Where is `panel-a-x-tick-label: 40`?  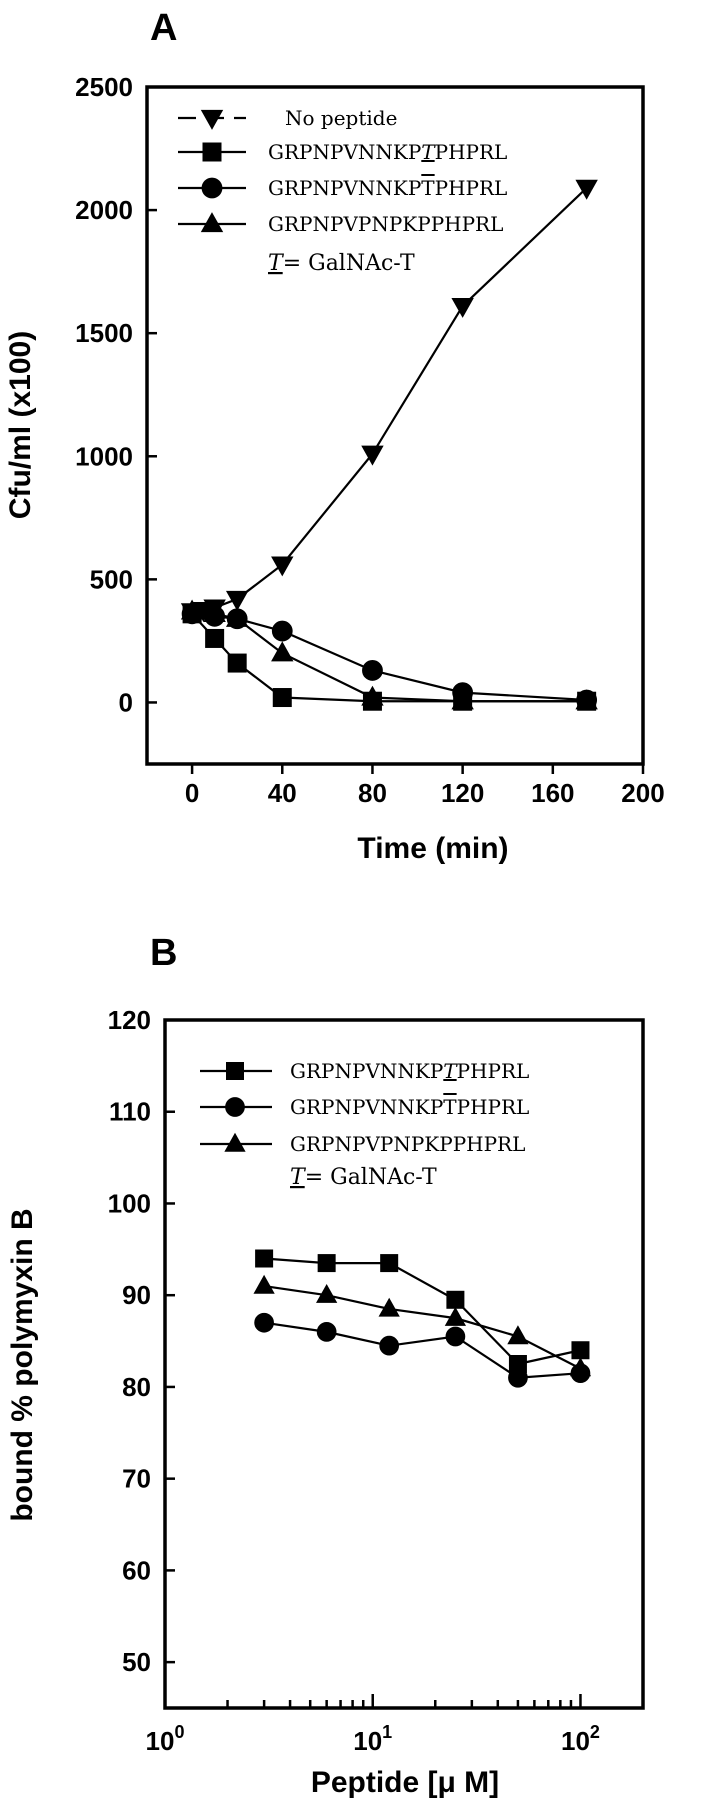
panel-a-x-tick-label: 40 is located at coordinates (282, 793).